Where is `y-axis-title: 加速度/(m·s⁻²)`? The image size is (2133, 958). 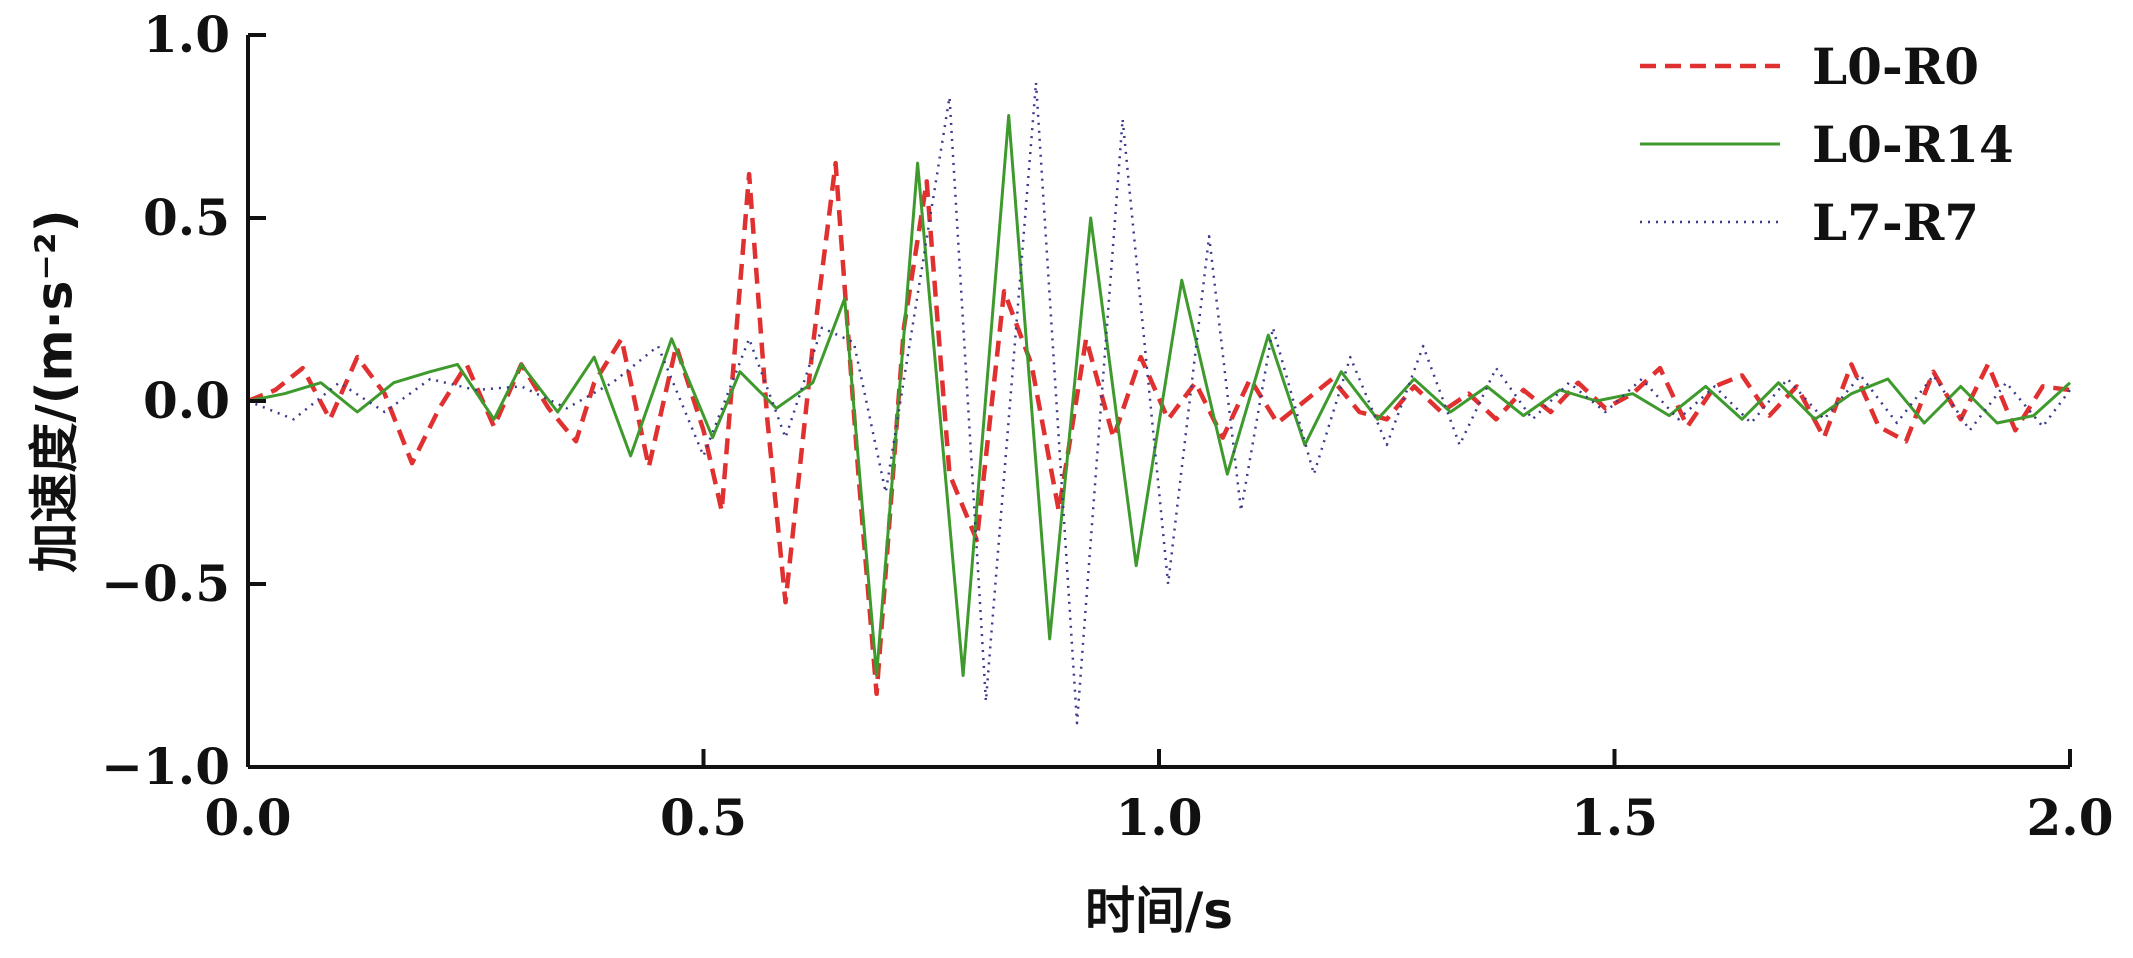 y-axis-title: 加速度/(m·s⁻²) is located at coordinates (55, 390).